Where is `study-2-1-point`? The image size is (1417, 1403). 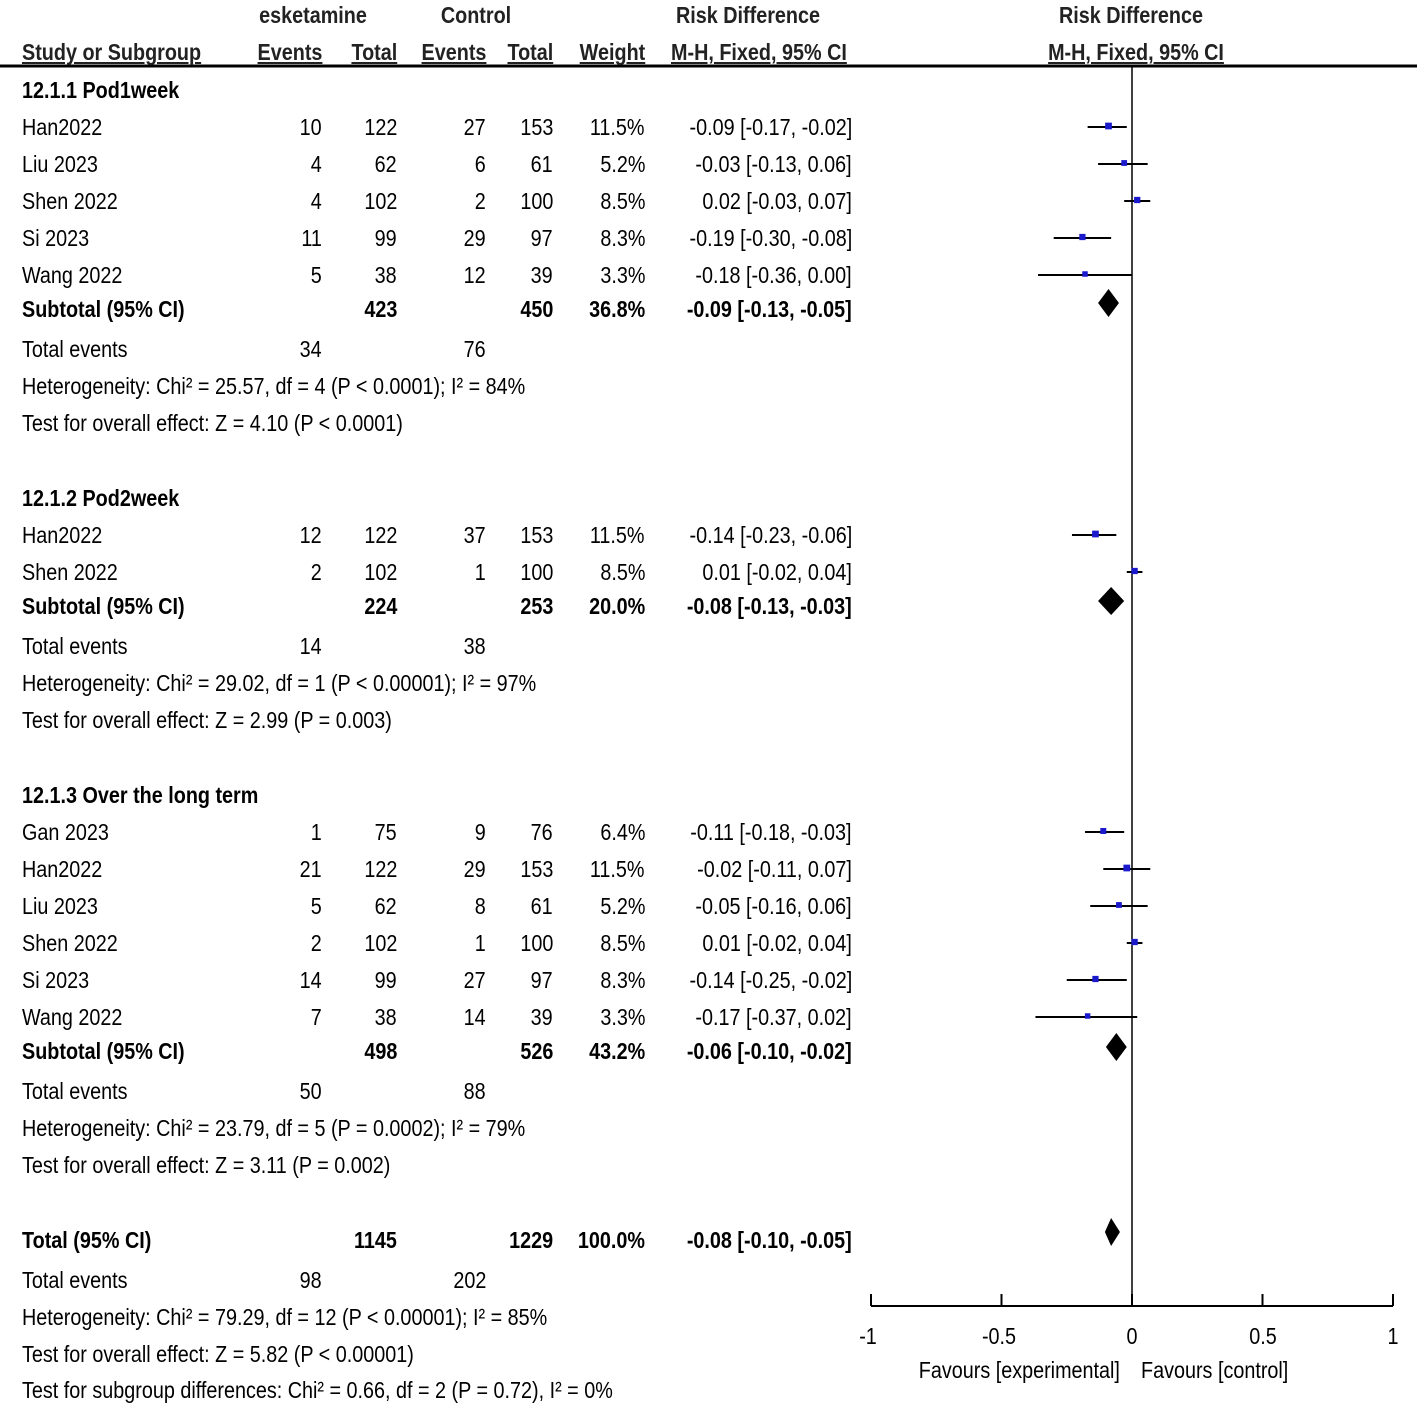
study-2-1-point is located at coordinates (1095, 534).